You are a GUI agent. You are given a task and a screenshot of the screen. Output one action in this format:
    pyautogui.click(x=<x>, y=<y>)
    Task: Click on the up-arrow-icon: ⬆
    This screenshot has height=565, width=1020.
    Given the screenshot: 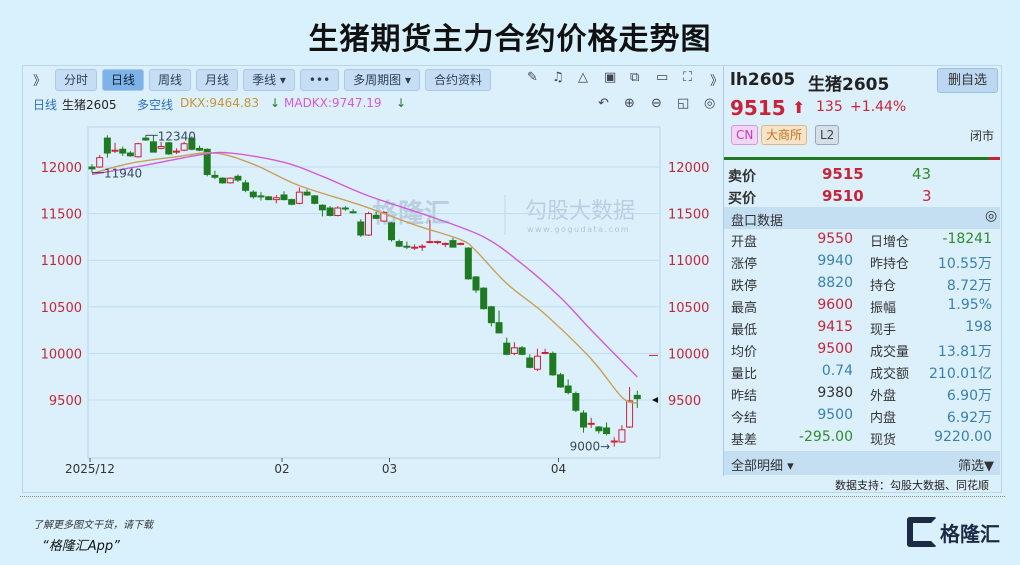 What is the action you would take?
    pyautogui.click(x=799, y=107)
    